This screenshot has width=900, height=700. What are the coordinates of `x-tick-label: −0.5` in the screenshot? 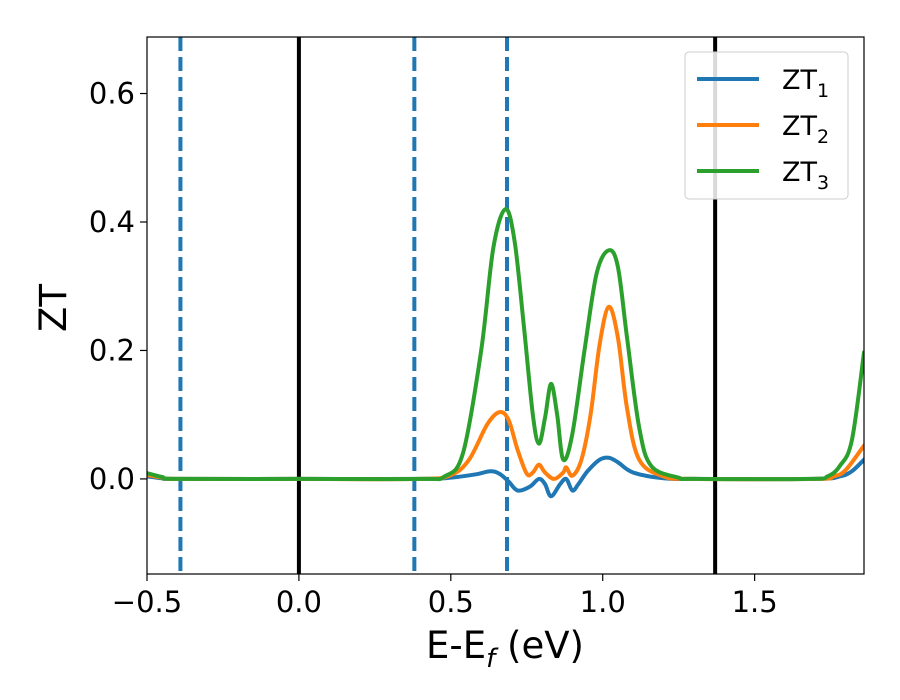 It's located at (147, 602).